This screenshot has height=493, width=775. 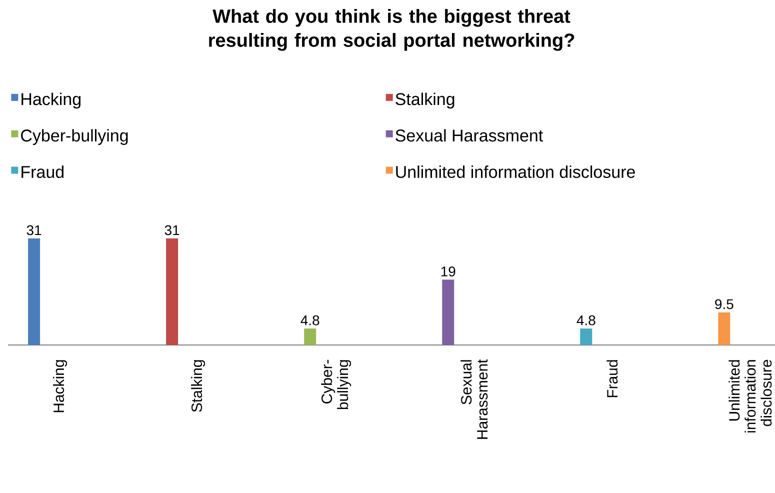 What do you see at coordinates (43, 172) in the screenshot?
I see `legend-label: Fraud` at bounding box center [43, 172].